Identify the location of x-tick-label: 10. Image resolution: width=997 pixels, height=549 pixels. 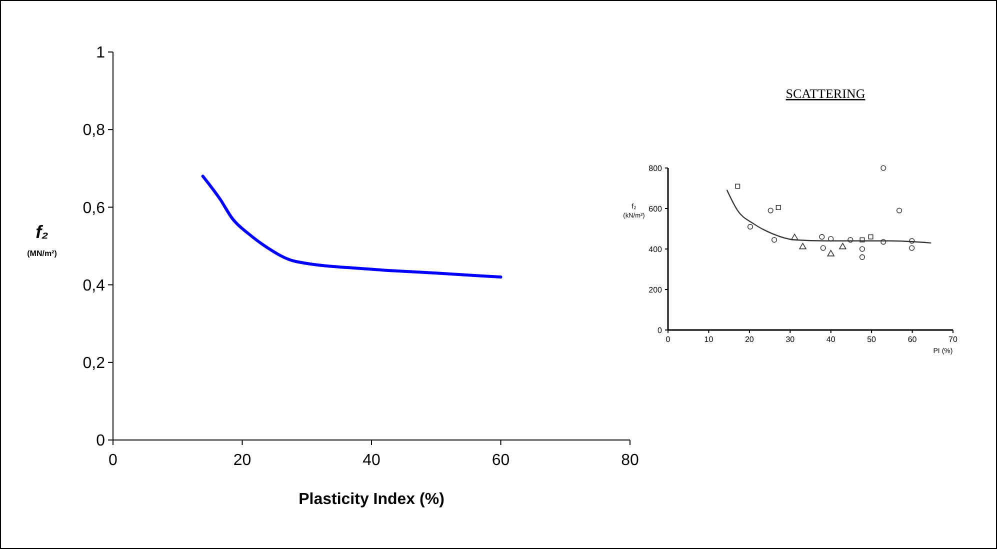
(709, 339).